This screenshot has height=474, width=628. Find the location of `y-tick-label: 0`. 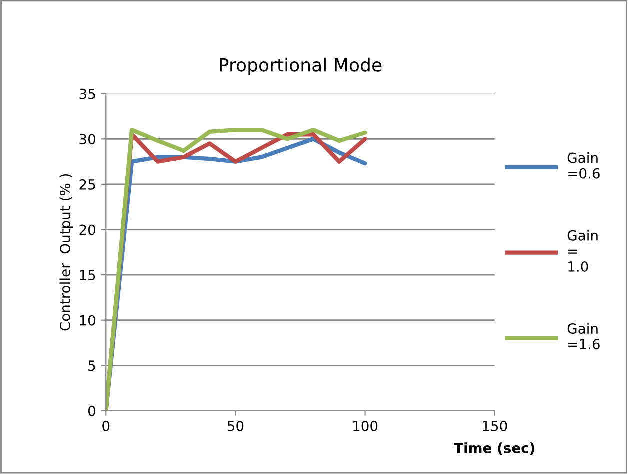

y-tick-label: 0 is located at coordinates (92, 411).